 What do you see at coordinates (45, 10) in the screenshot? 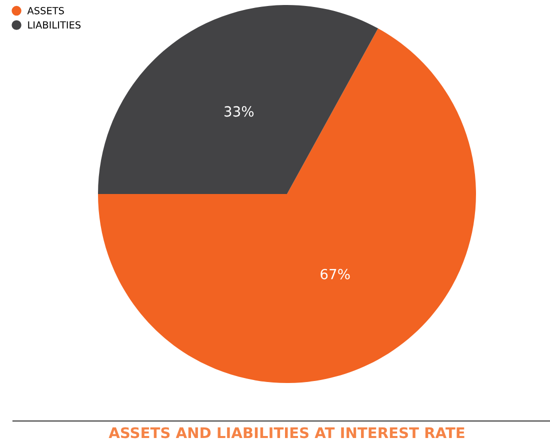
I see `legend-label: ASSETS` at bounding box center [45, 10].